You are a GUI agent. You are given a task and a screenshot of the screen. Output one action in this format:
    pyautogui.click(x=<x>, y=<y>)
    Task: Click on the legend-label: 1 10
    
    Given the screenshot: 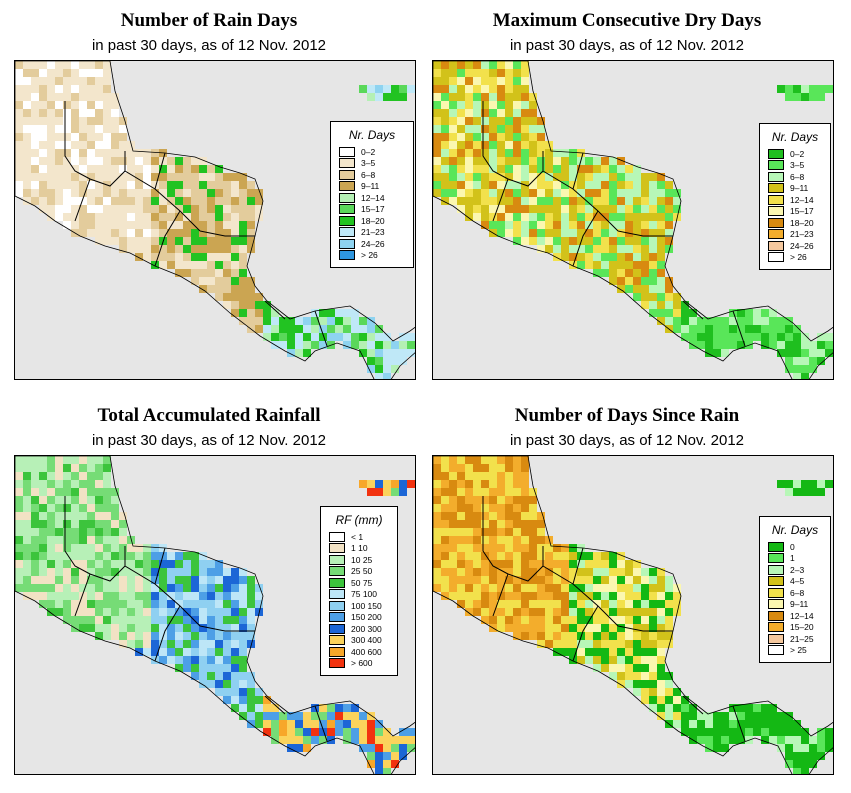 What is the action you would take?
    pyautogui.click(x=359, y=548)
    